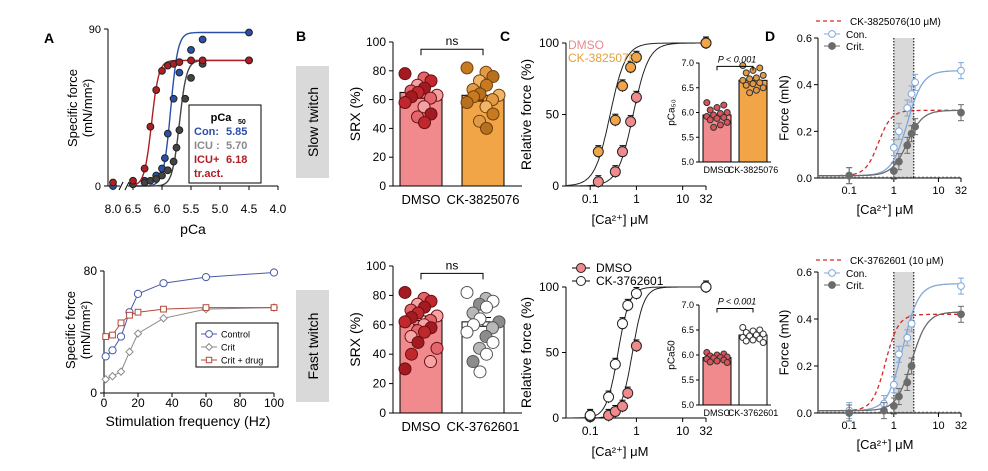  Describe the element at coordinates (313, 122) in the screenshot. I see `row-label-slow: Slow twitch` at that location.